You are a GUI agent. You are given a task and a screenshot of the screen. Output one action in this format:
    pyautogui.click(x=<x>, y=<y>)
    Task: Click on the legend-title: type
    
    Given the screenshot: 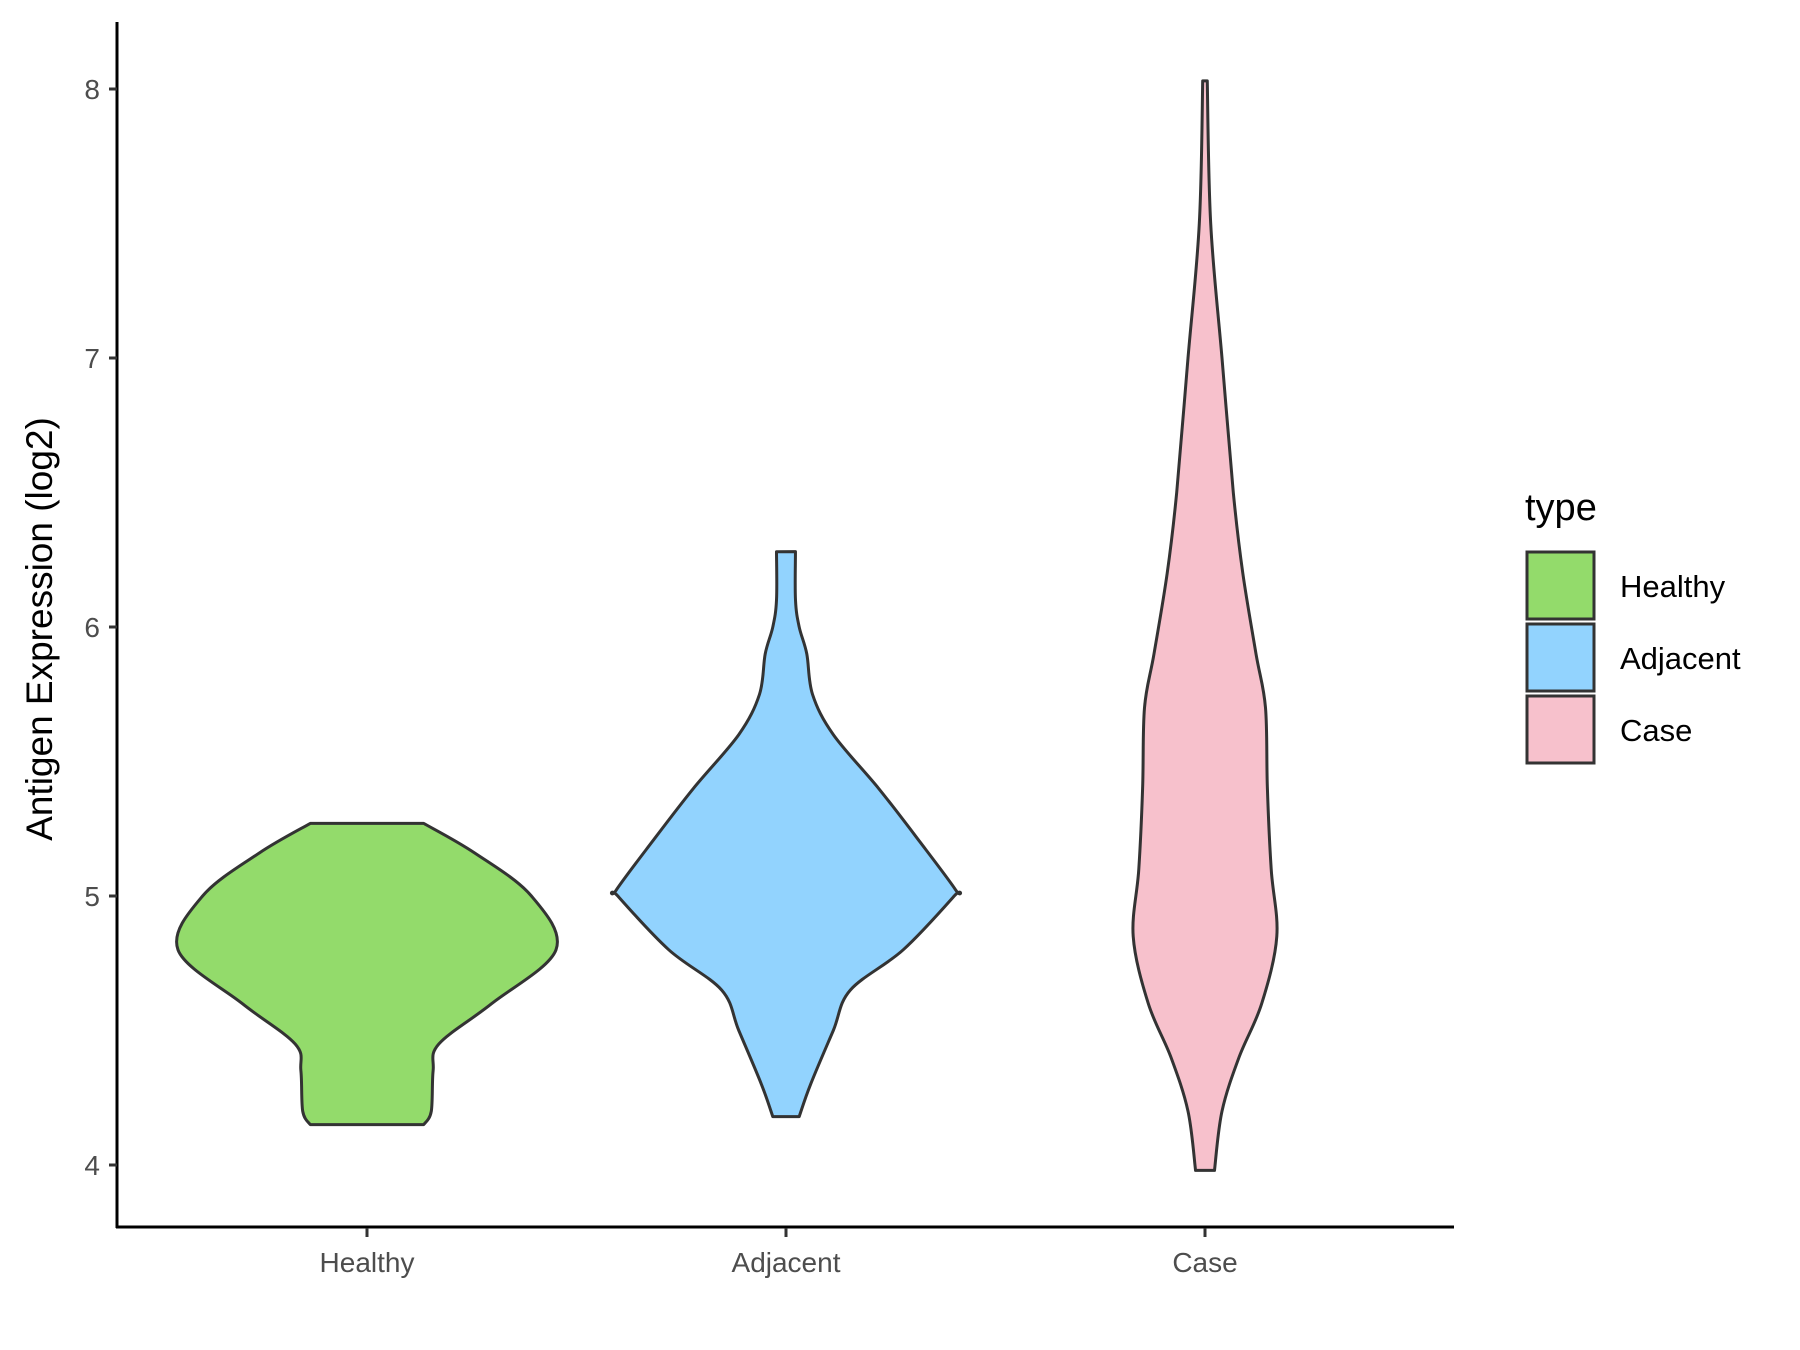 What is the action you would take?
    pyautogui.click(x=1561, y=508)
    